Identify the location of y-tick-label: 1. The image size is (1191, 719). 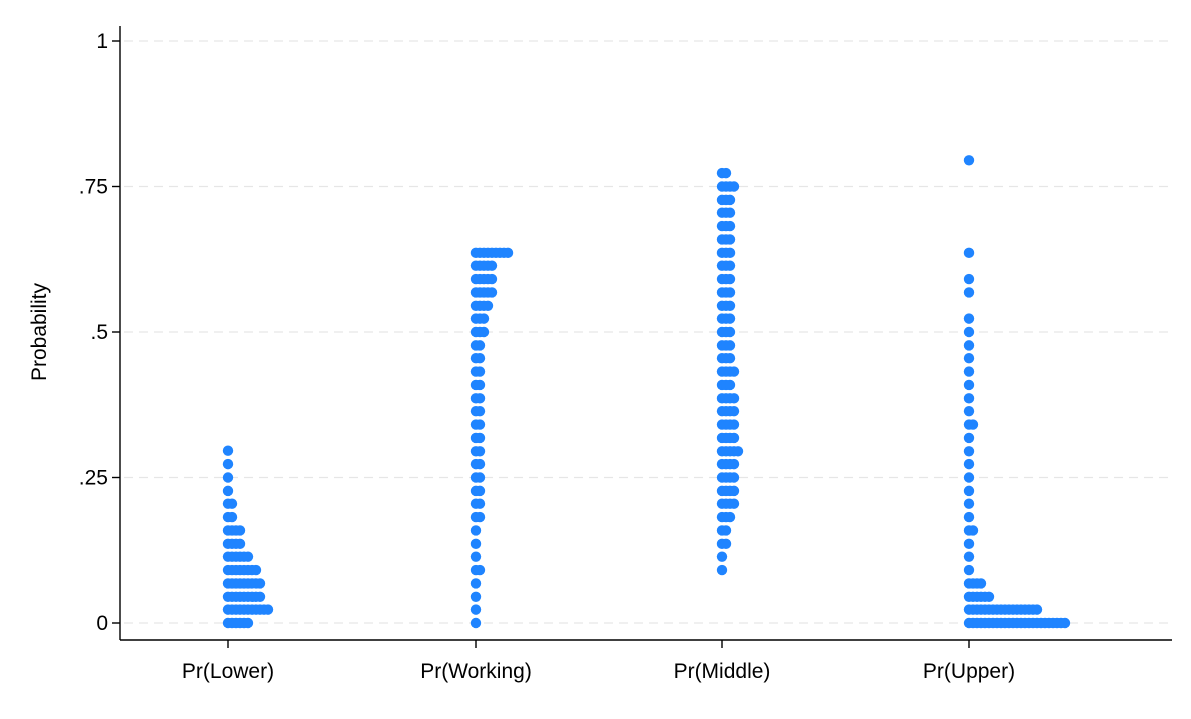
(102, 41).